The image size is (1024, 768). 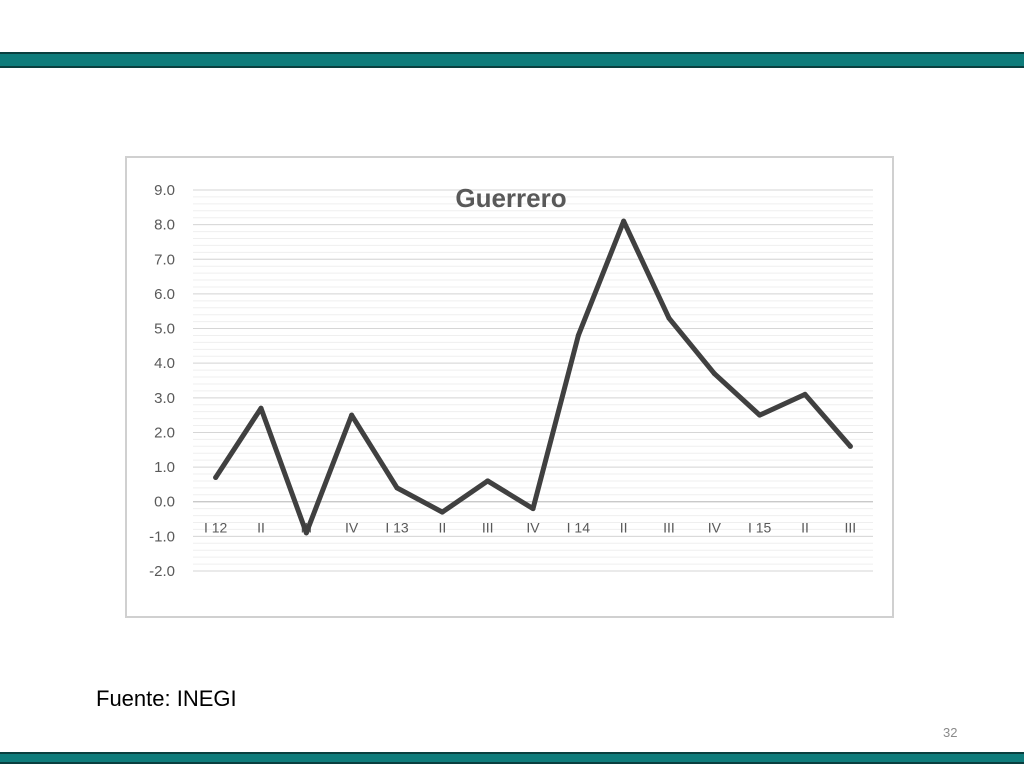 What do you see at coordinates (164, 363) in the screenshot?
I see `y-tick-label: 4.0` at bounding box center [164, 363].